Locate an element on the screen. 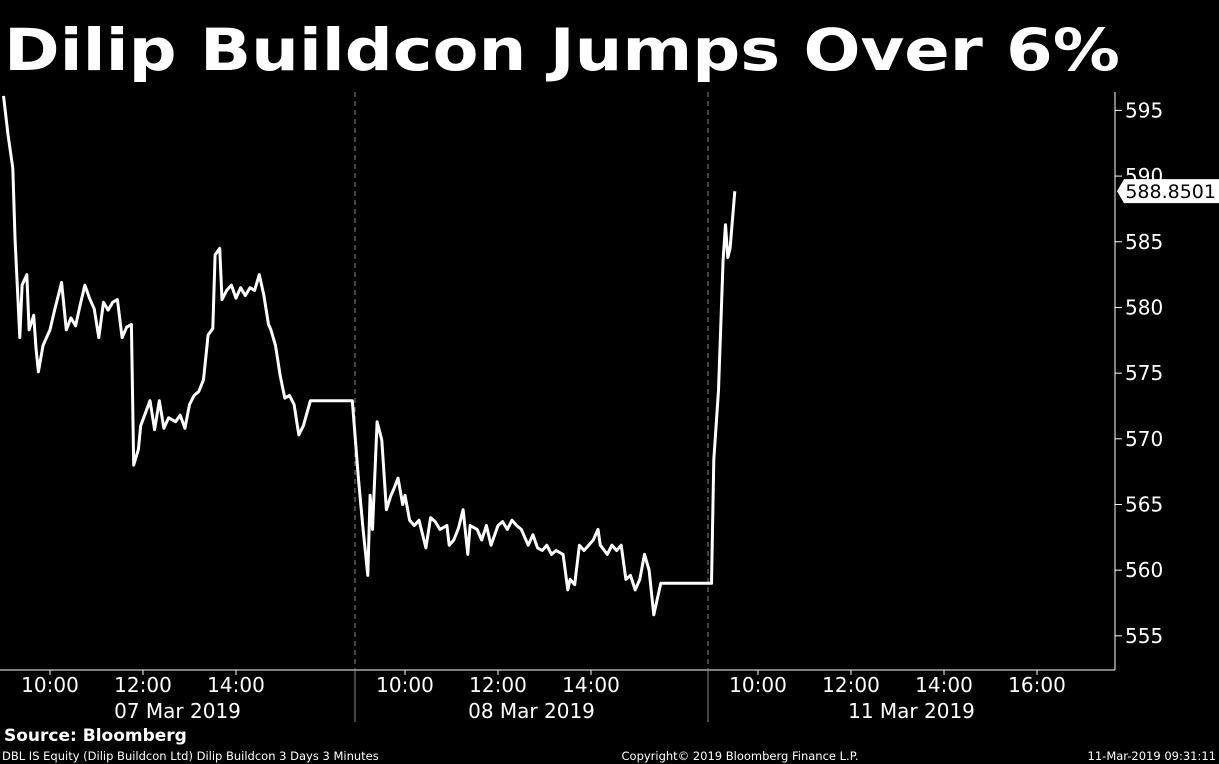 Image resolution: width=1219 pixels, height=764 pixels. x-tick-label: 16:00 is located at coordinates (1037, 685).